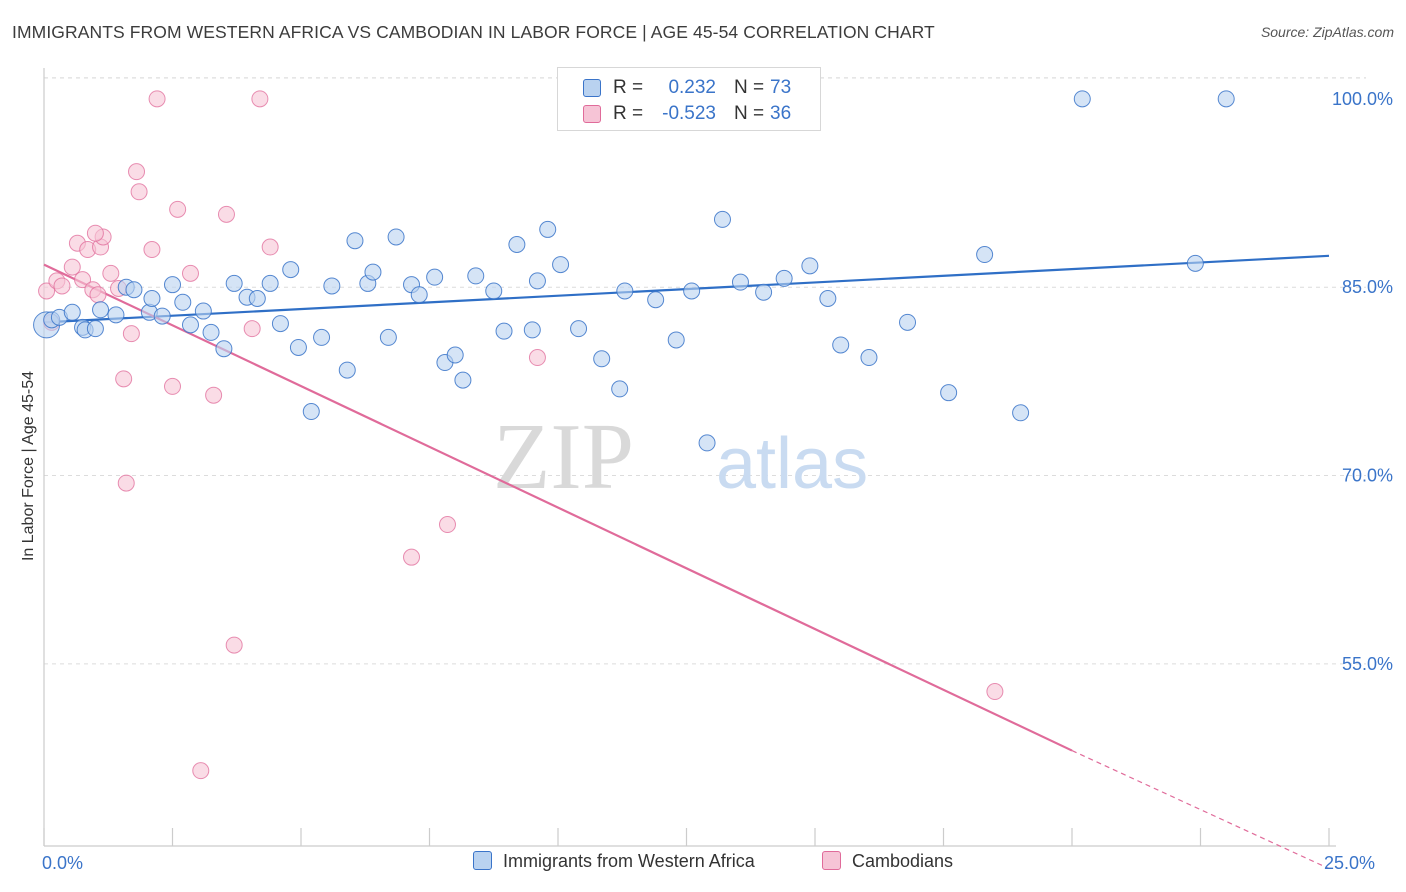  What do you see at coordinates (28, 466) in the screenshot?
I see `y-axis-label: In Labor Force | Age 45-54` at bounding box center [28, 466].